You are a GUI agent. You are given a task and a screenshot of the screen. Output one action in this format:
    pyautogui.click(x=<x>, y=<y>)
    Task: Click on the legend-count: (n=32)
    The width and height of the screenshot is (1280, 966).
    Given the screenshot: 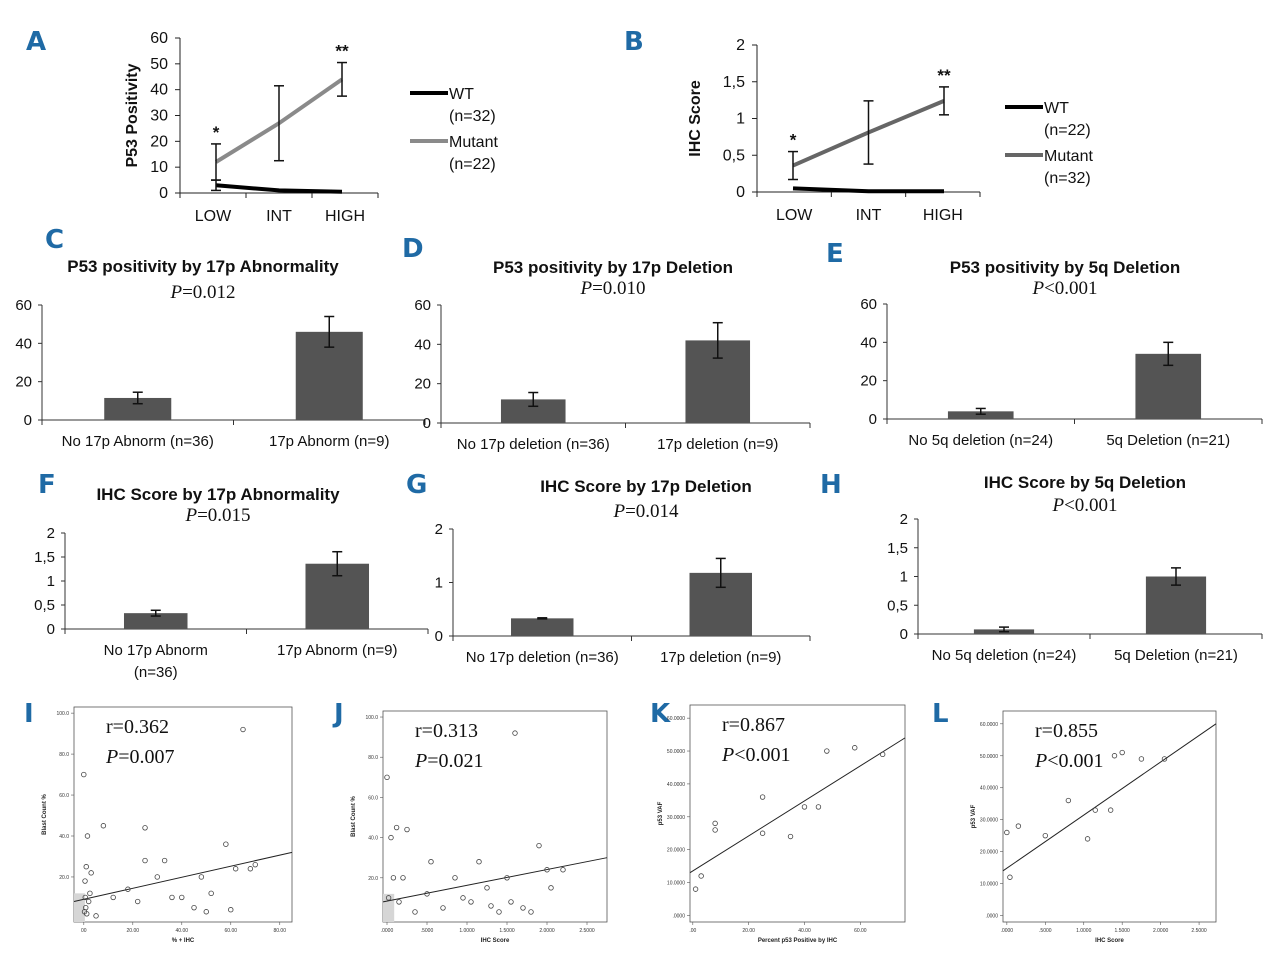 What is the action you would take?
    pyautogui.click(x=472, y=116)
    